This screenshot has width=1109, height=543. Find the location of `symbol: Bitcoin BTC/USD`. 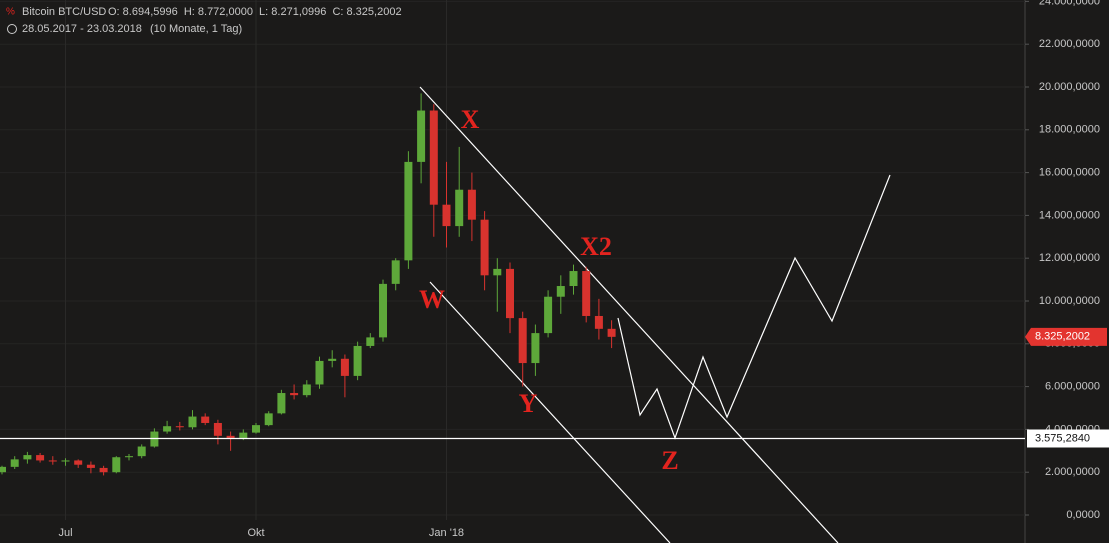

symbol: Bitcoin BTC/USD is located at coordinates (64, 12).